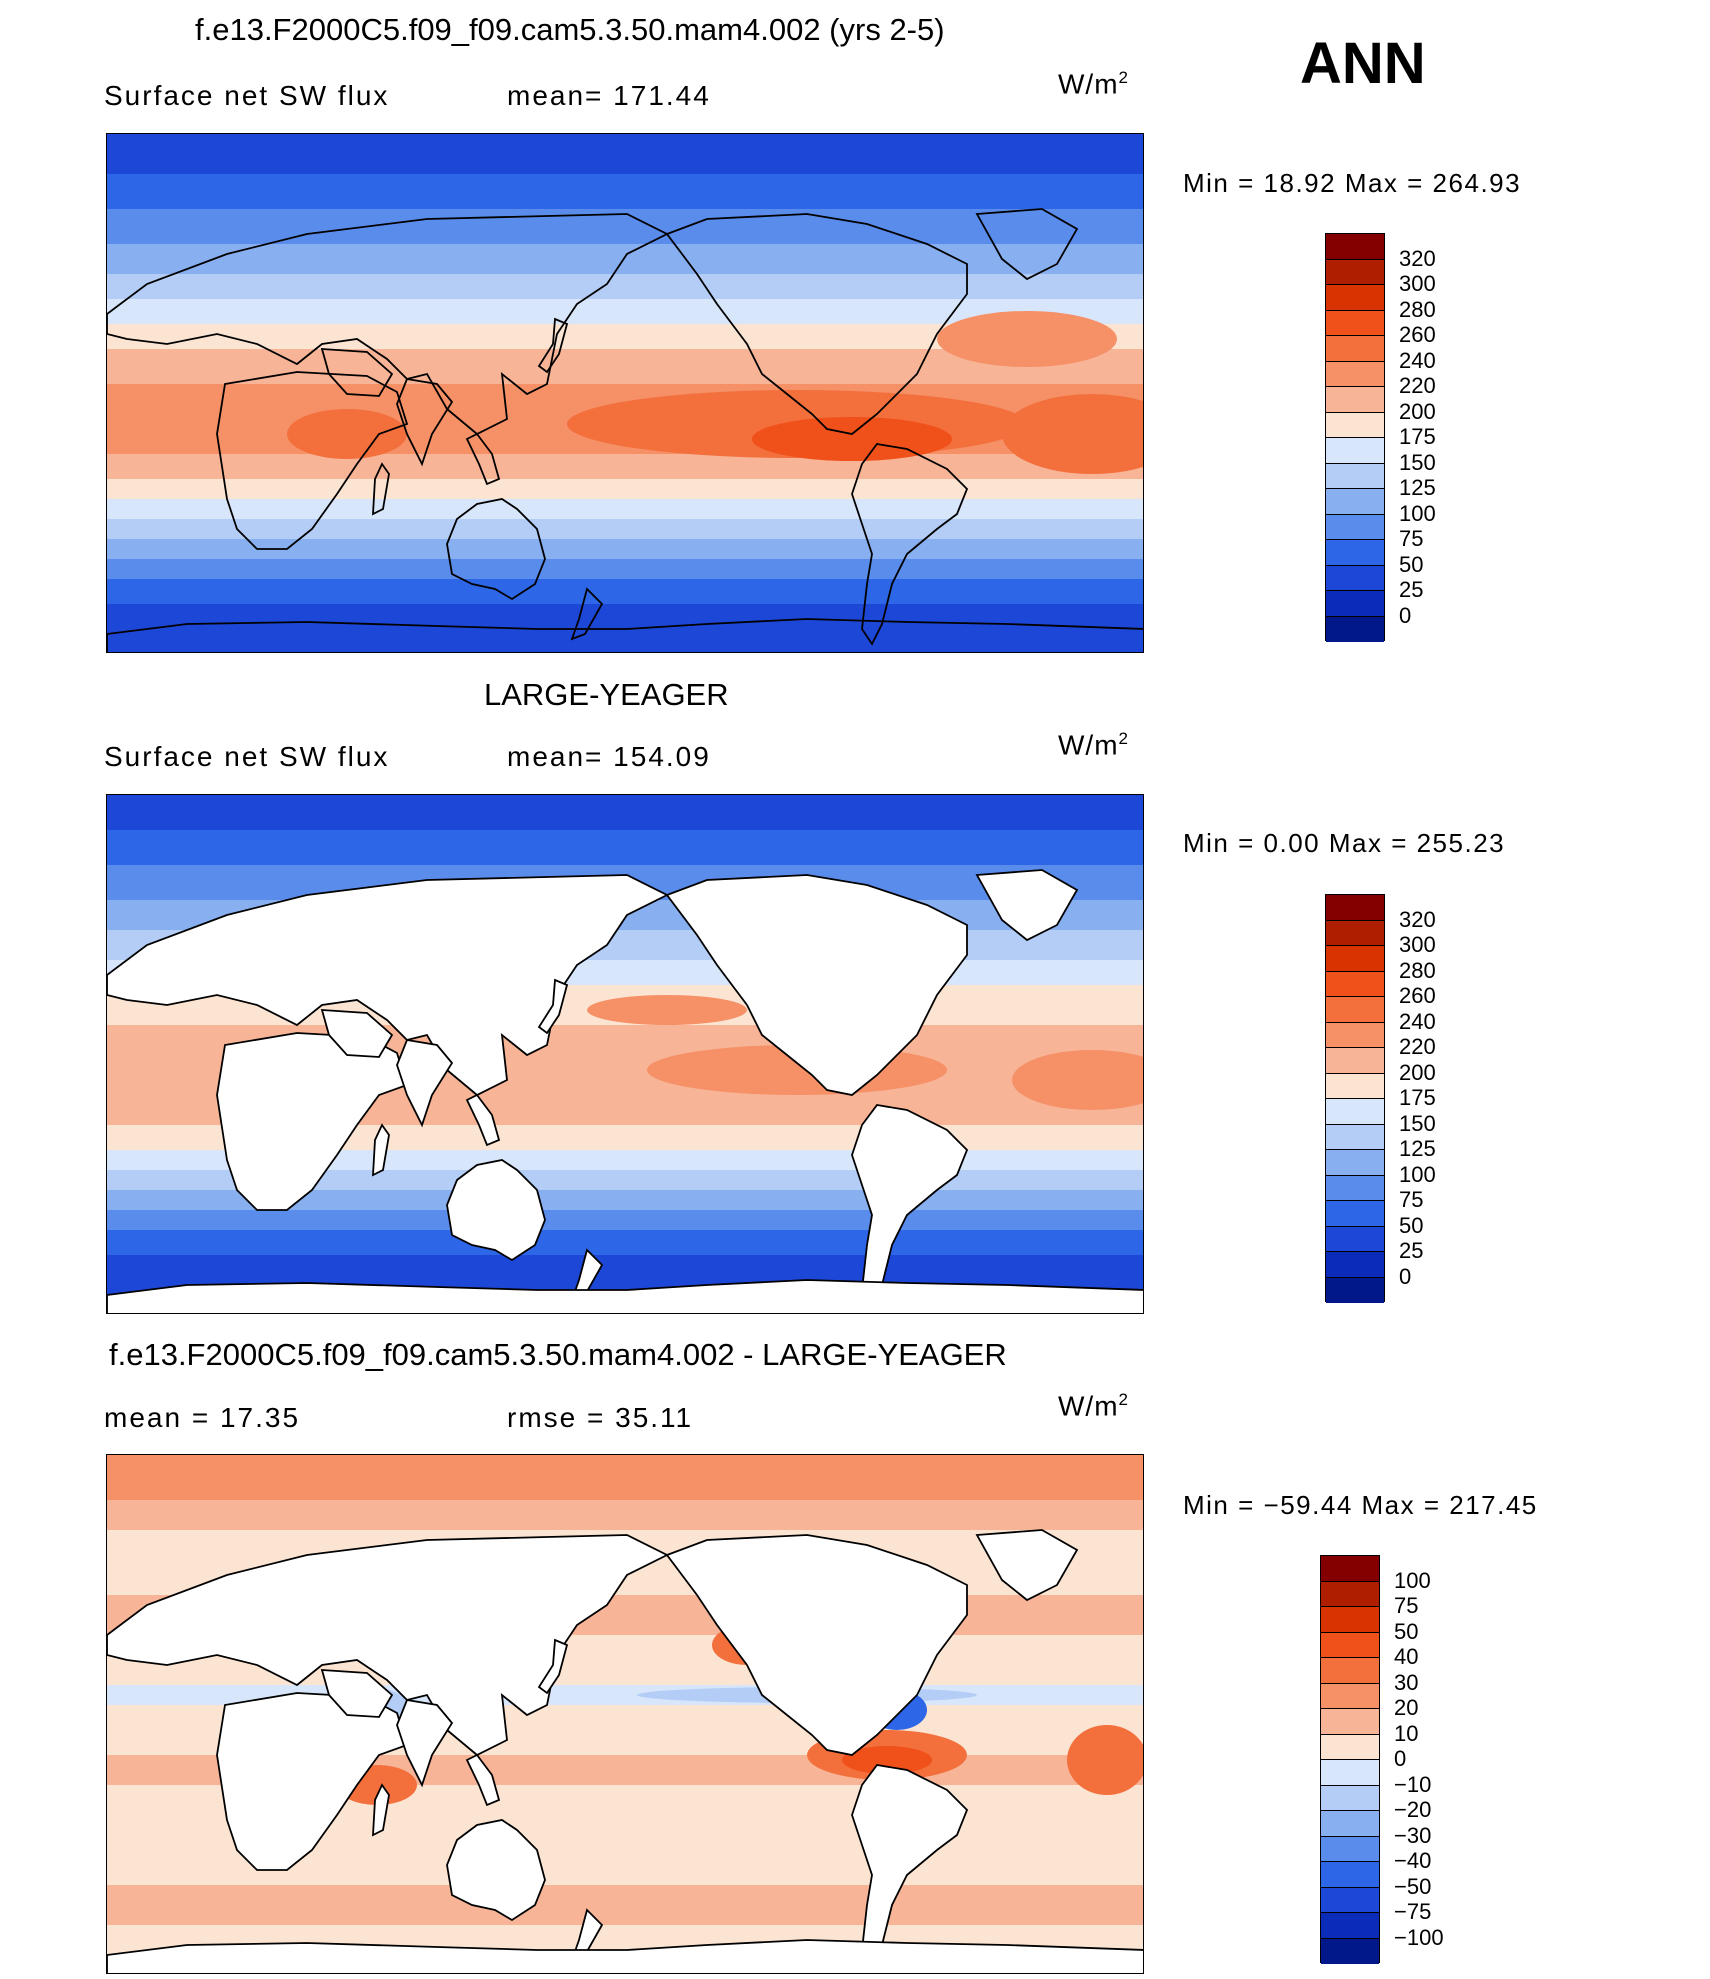 Image resolution: width=1710 pixels, height=1979 pixels. Describe the element at coordinates (1093, 84) in the screenshot. I see `panel1-units: W/m2` at that location.